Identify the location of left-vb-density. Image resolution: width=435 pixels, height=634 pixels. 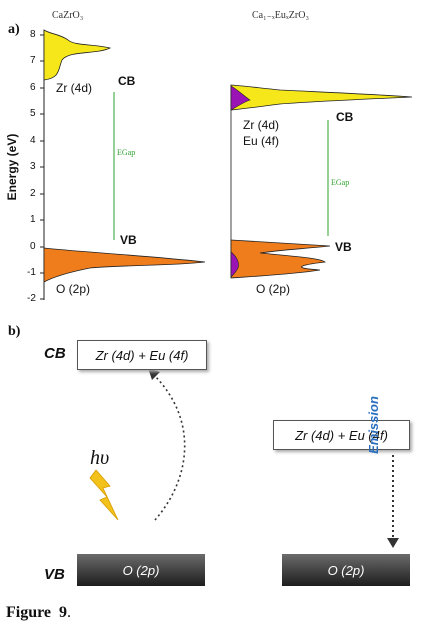
(124, 265).